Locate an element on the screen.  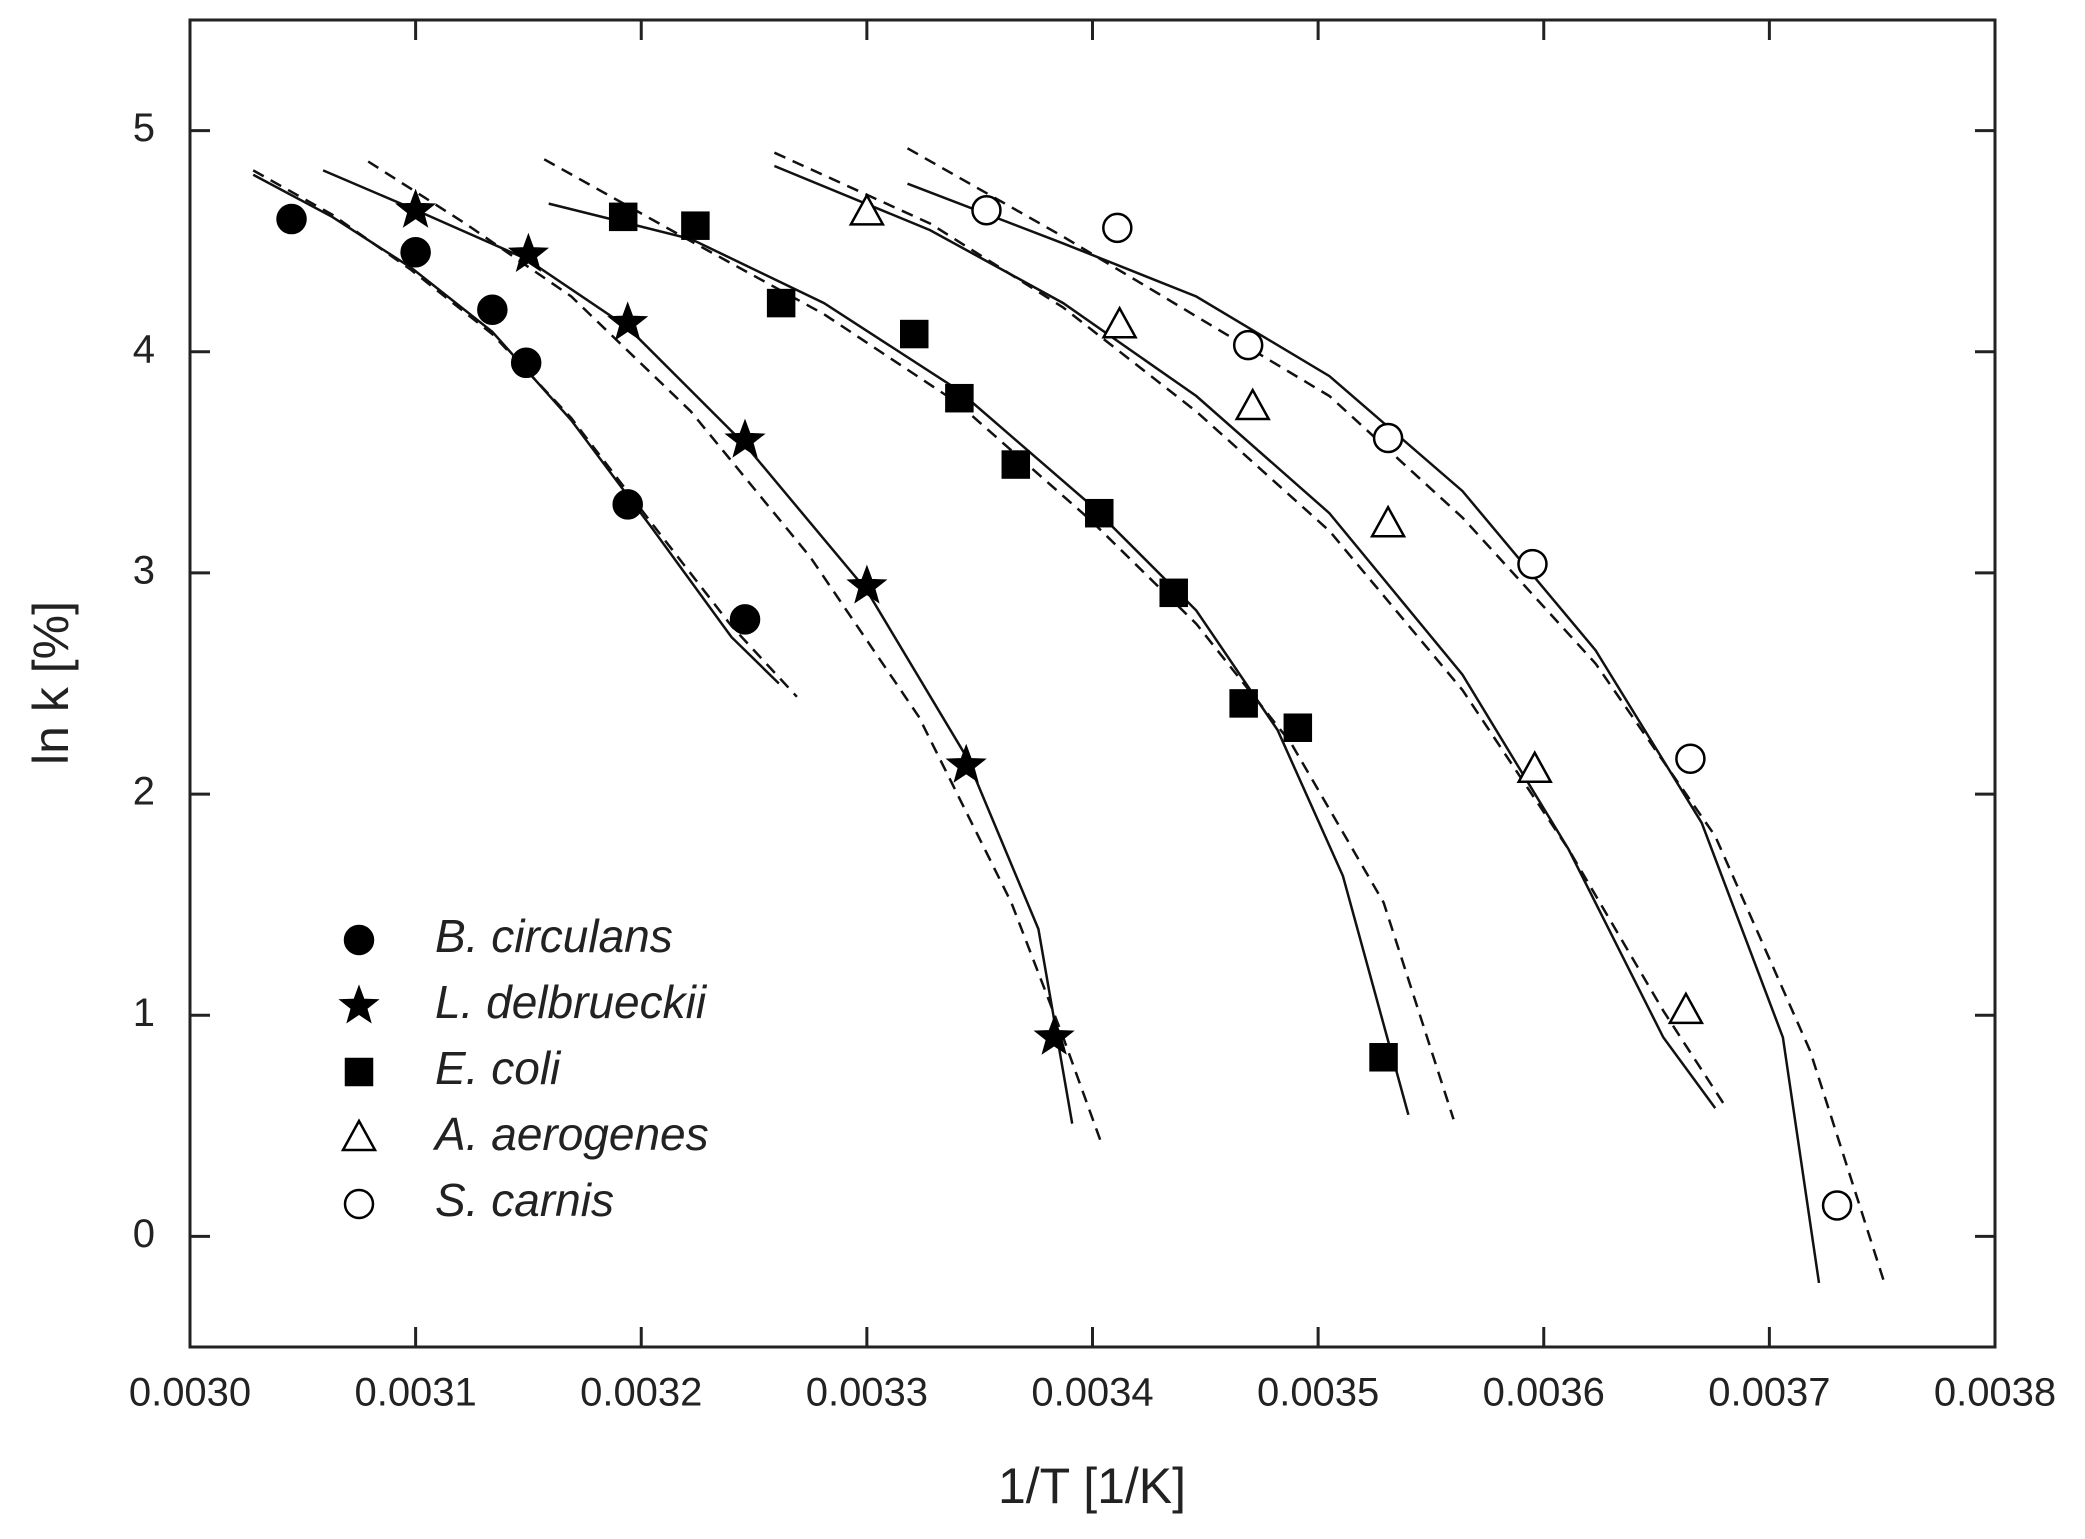
x-tick-label: 0.0031 is located at coordinates (415, 1393).